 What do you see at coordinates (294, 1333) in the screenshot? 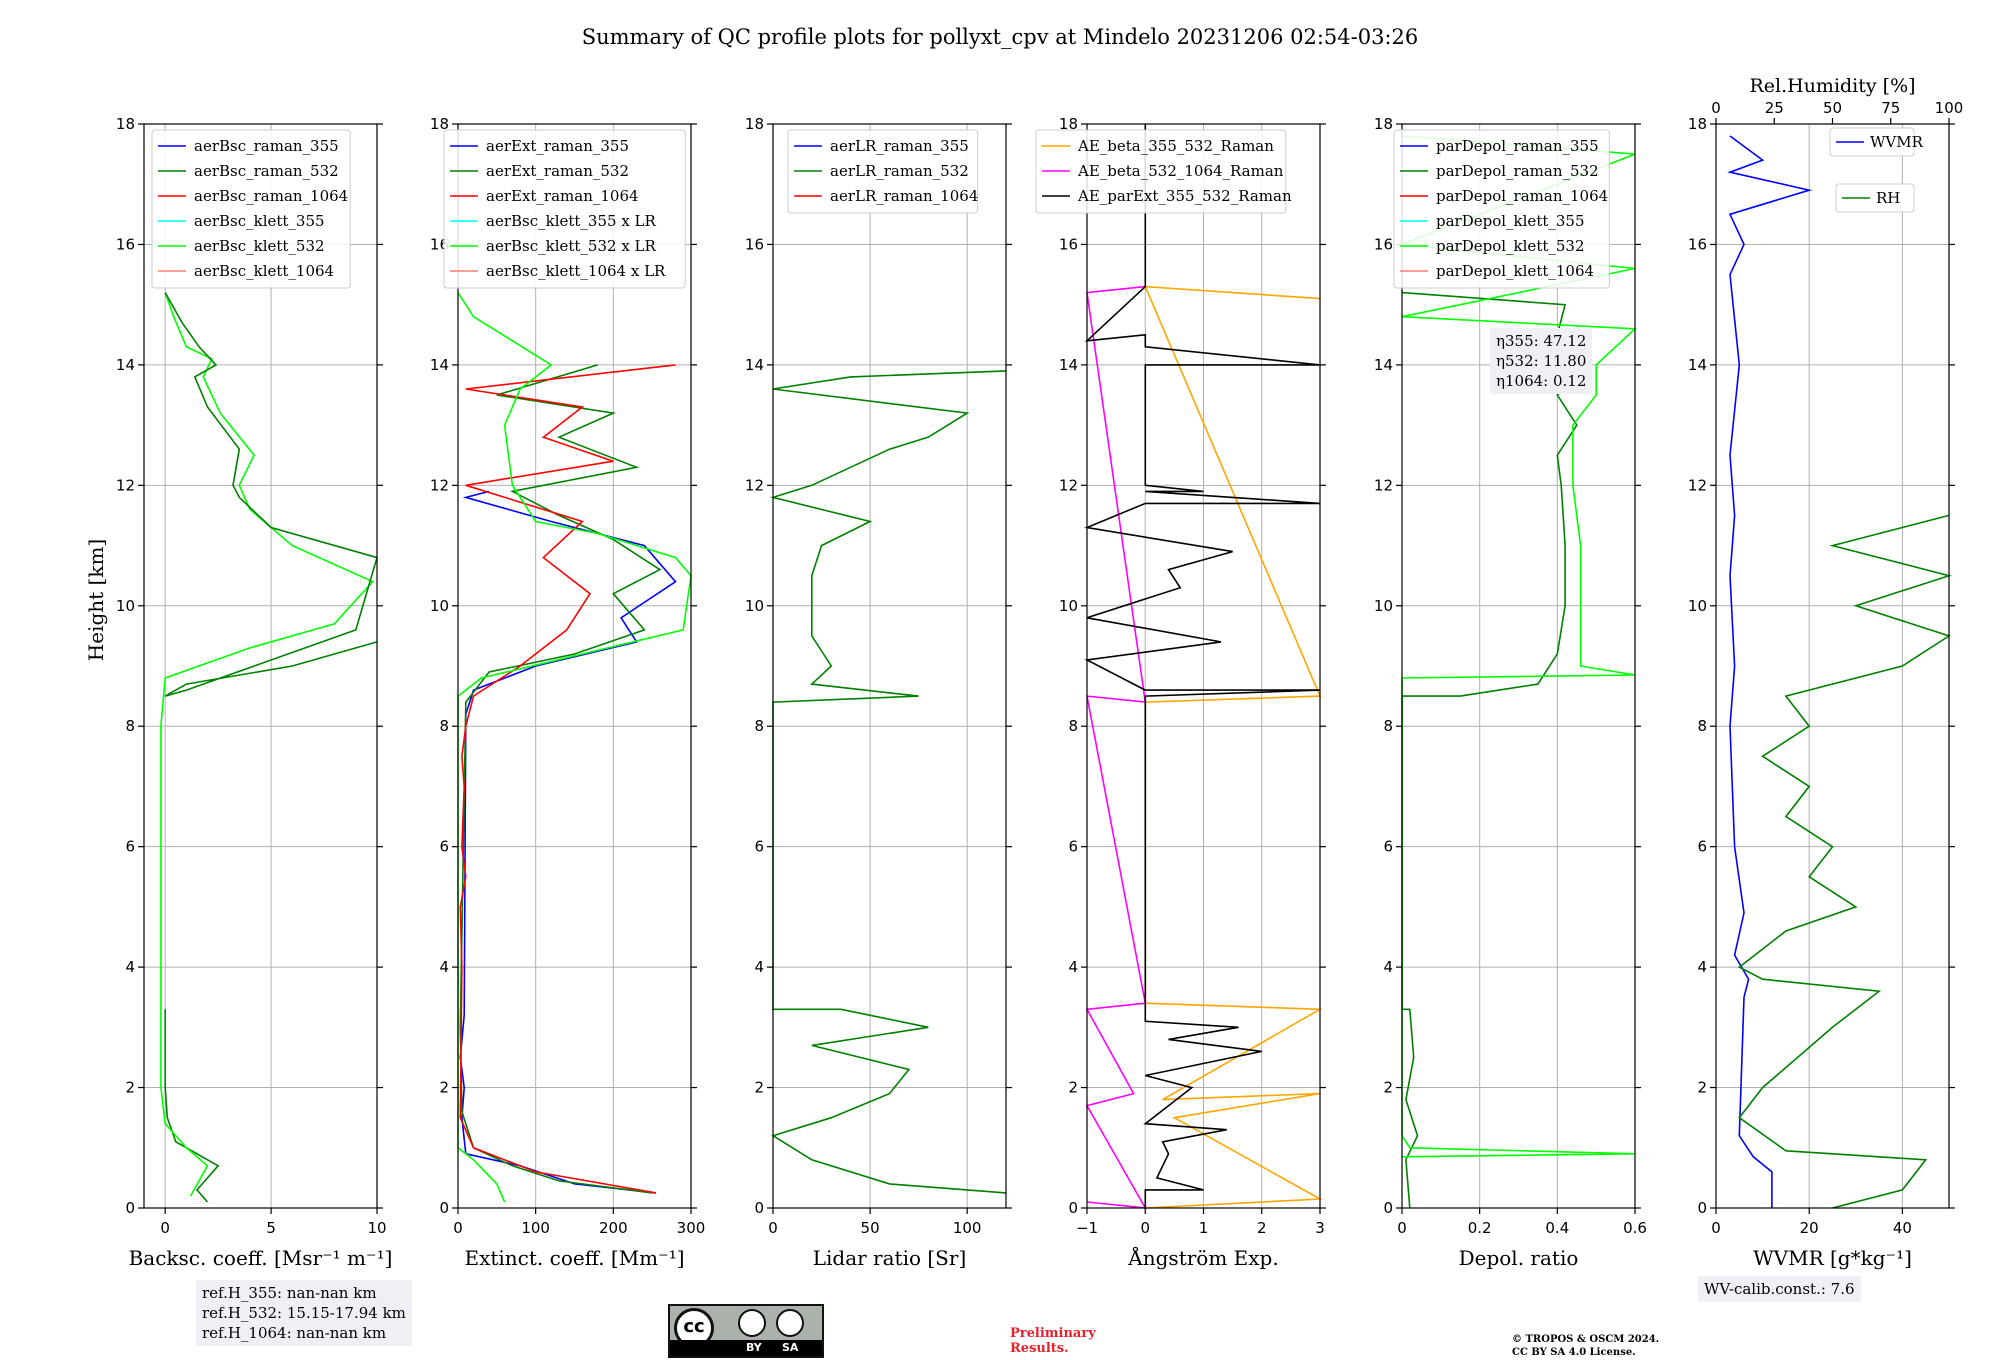
I see `ref-height-1064: ref.H_1064: nan-nan km` at bounding box center [294, 1333].